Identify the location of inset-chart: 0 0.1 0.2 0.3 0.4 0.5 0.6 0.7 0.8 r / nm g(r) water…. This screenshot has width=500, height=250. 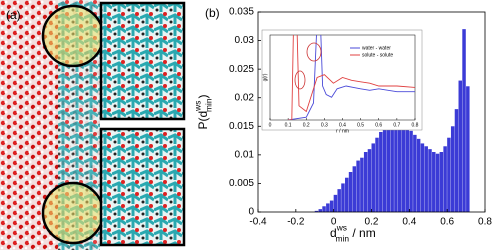
(342, 81).